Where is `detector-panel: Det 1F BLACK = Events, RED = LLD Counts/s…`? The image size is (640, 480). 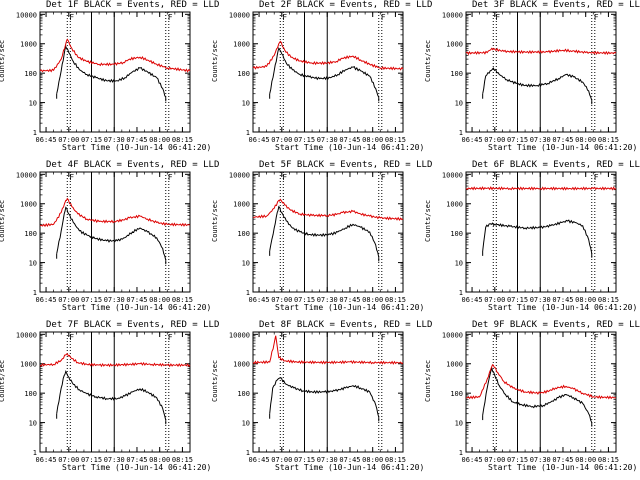 detector-panel: Det 1F BLACK = Events, RED = LLD Counts/s… is located at coordinates (109, 80).